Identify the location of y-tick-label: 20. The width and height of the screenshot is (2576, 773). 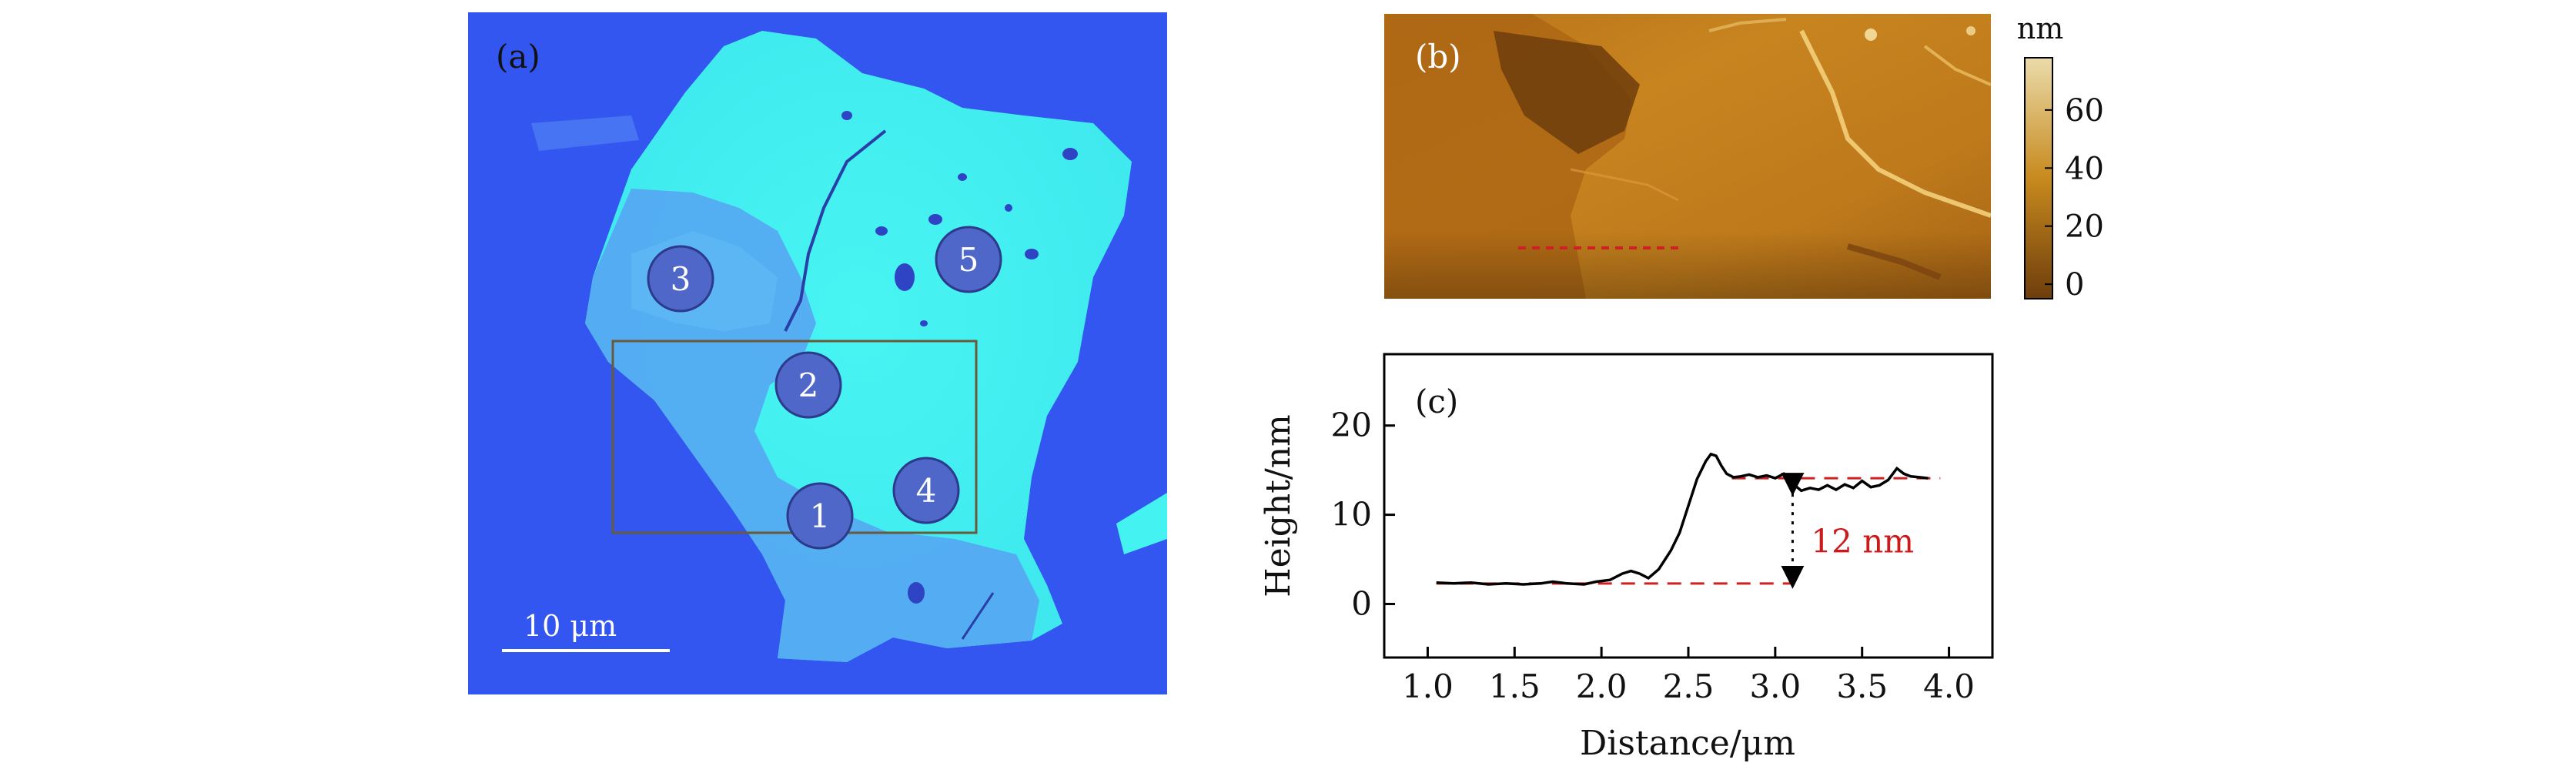
(1352, 425).